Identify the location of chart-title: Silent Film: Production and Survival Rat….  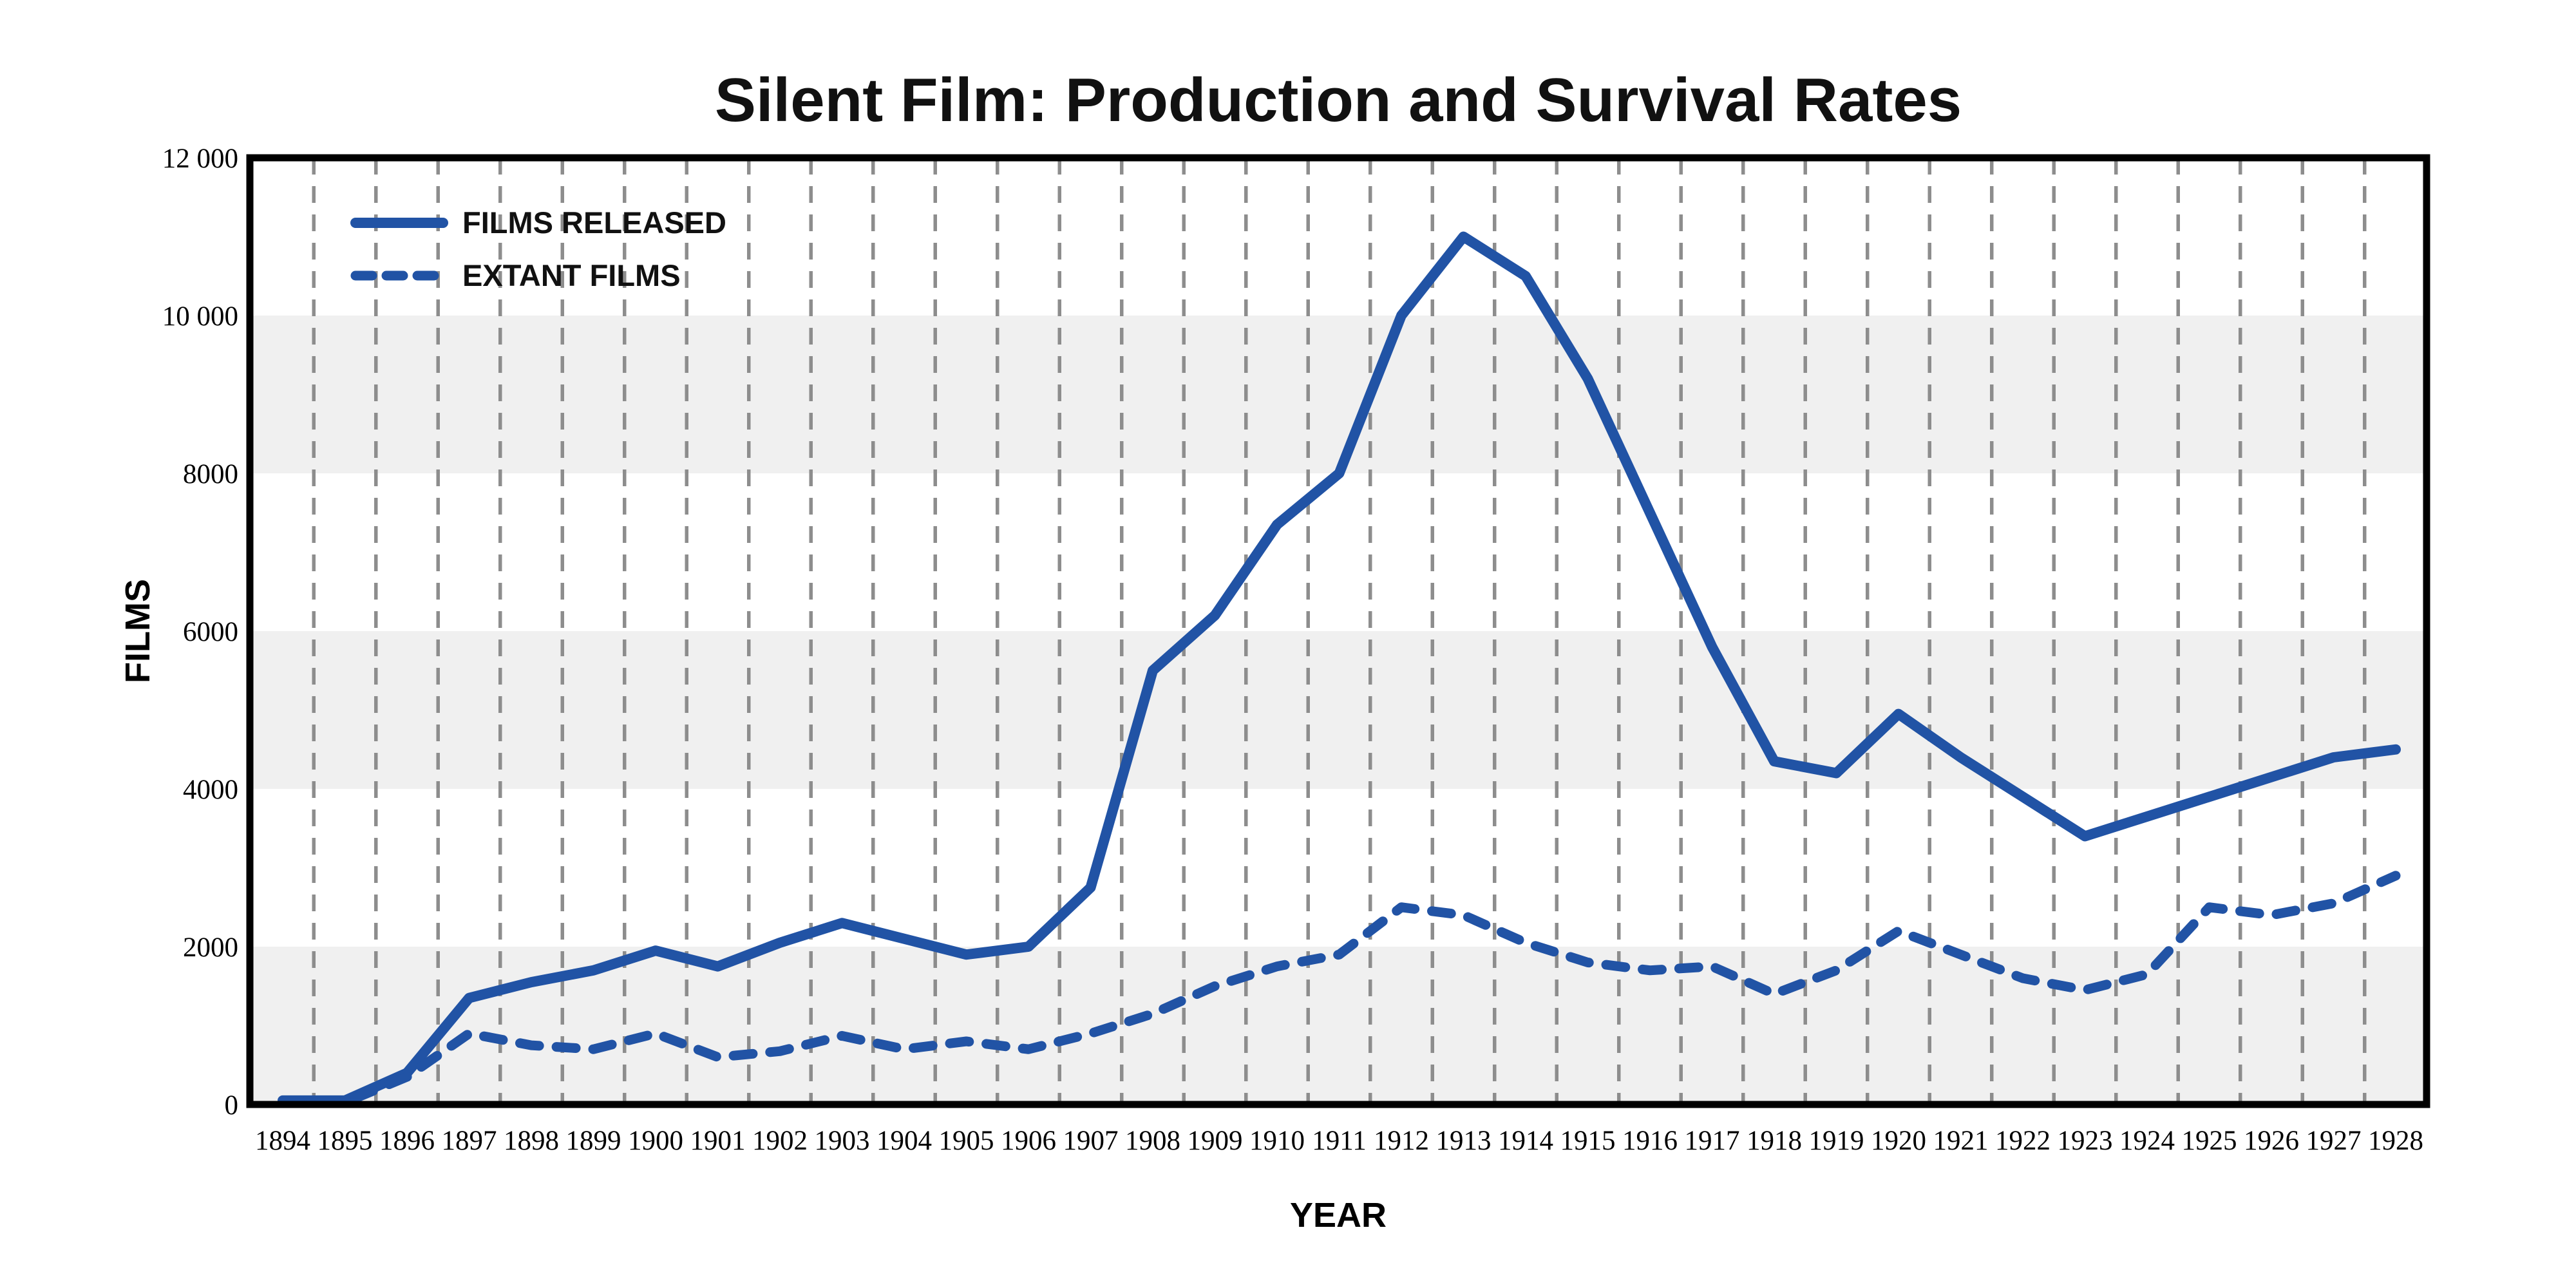
(1339, 100).